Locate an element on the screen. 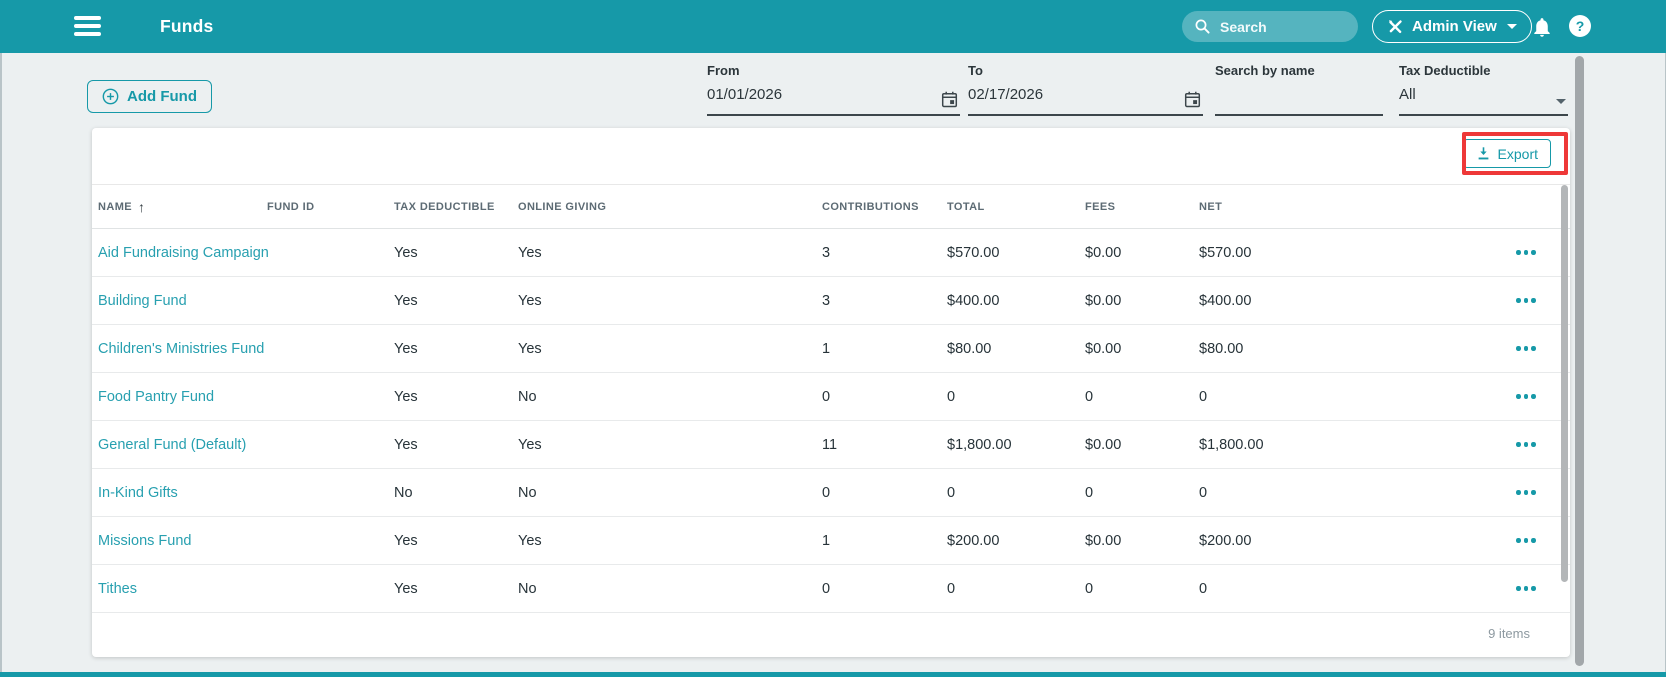 The image size is (1666, 677). export-button: Export is located at coordinates (1506, 153).